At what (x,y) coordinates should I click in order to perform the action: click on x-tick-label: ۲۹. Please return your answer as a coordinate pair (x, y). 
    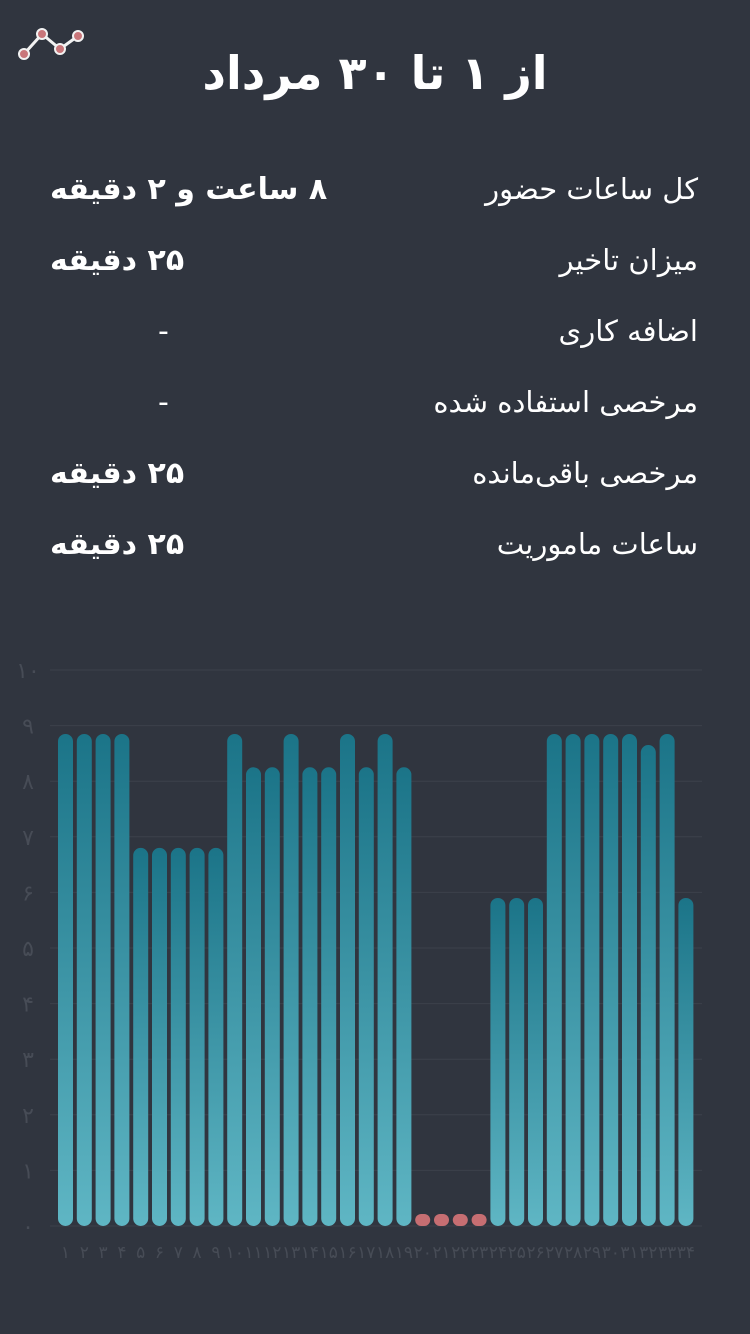
    Looking at the image, I should click on (592, 1253).